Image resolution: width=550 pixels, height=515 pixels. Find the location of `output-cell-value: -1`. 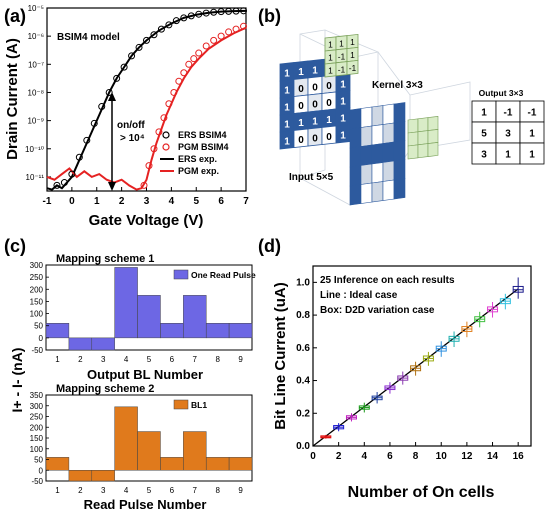

output-cell-value: -1 is located at coordinates (532, 113).